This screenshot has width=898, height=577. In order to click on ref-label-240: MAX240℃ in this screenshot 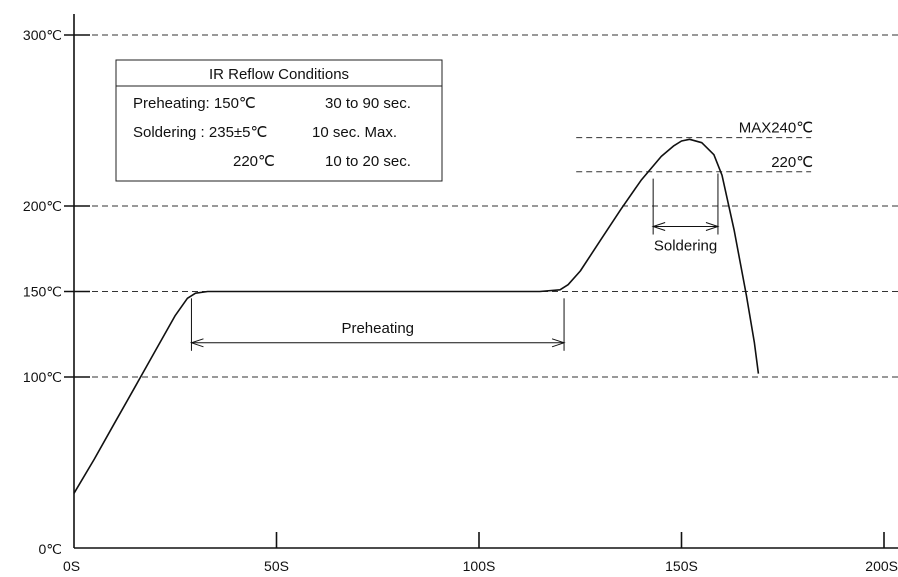, I will do `click(776, 128)`.